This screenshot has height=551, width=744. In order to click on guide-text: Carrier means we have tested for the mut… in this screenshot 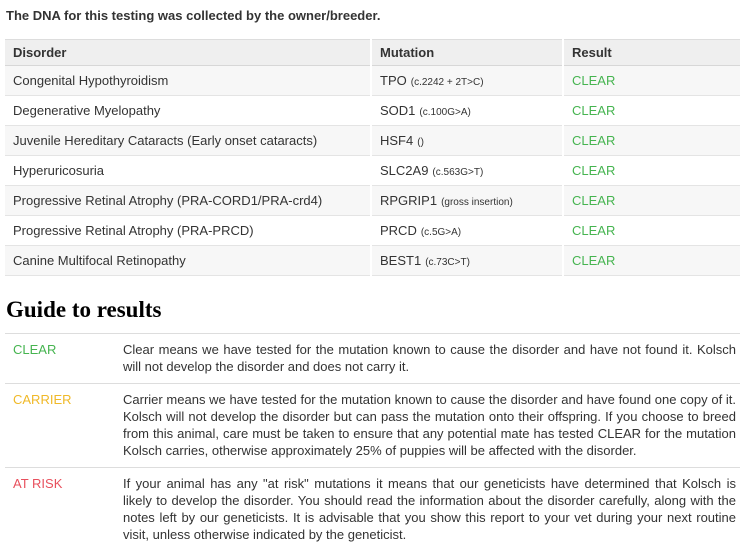, I will do `click(429, 425)`.